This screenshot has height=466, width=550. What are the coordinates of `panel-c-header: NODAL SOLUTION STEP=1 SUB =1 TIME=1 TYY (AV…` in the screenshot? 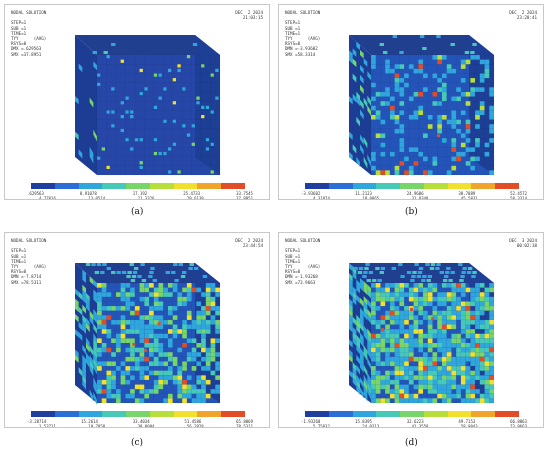 It's located at (28, 261).